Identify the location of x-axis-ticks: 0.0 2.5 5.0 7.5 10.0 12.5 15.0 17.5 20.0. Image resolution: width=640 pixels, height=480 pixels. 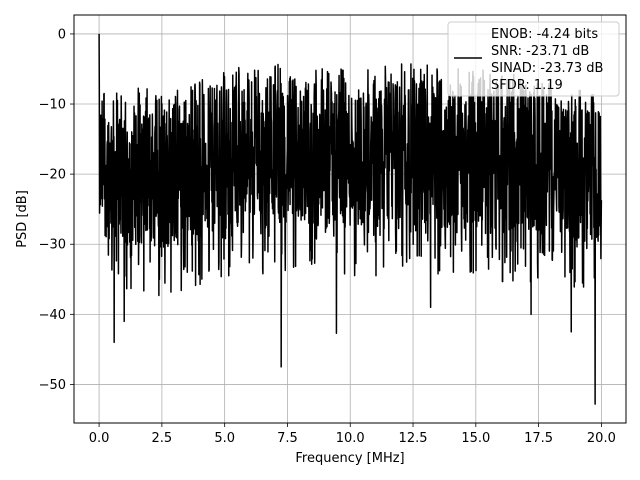
(352, 434).